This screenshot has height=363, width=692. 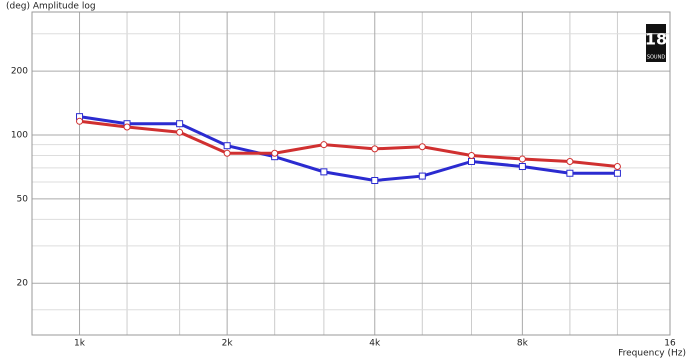 I want to click on y-tick-label: 200, so click(x=19, y=72).